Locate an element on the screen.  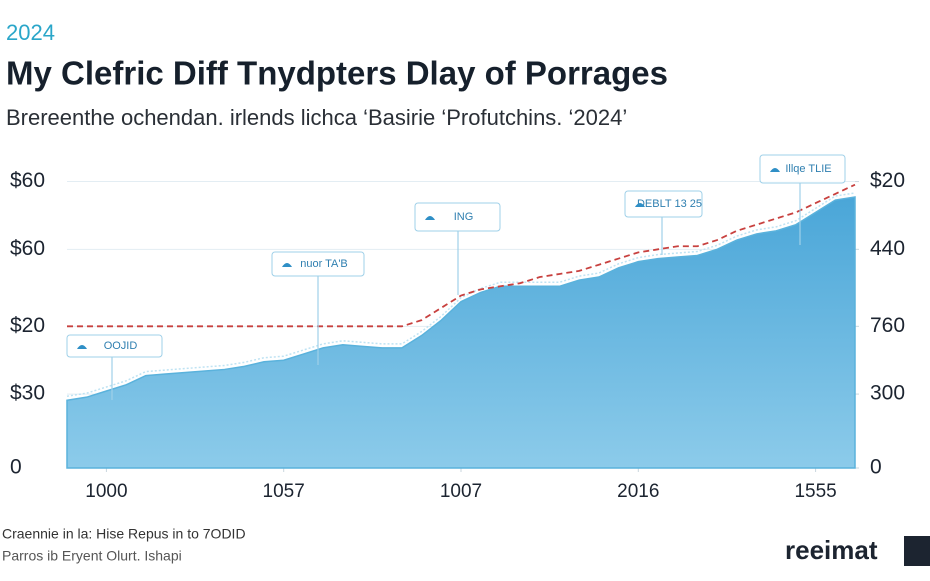
x-tick-label: 1000 is located at coordinates (106, 491).